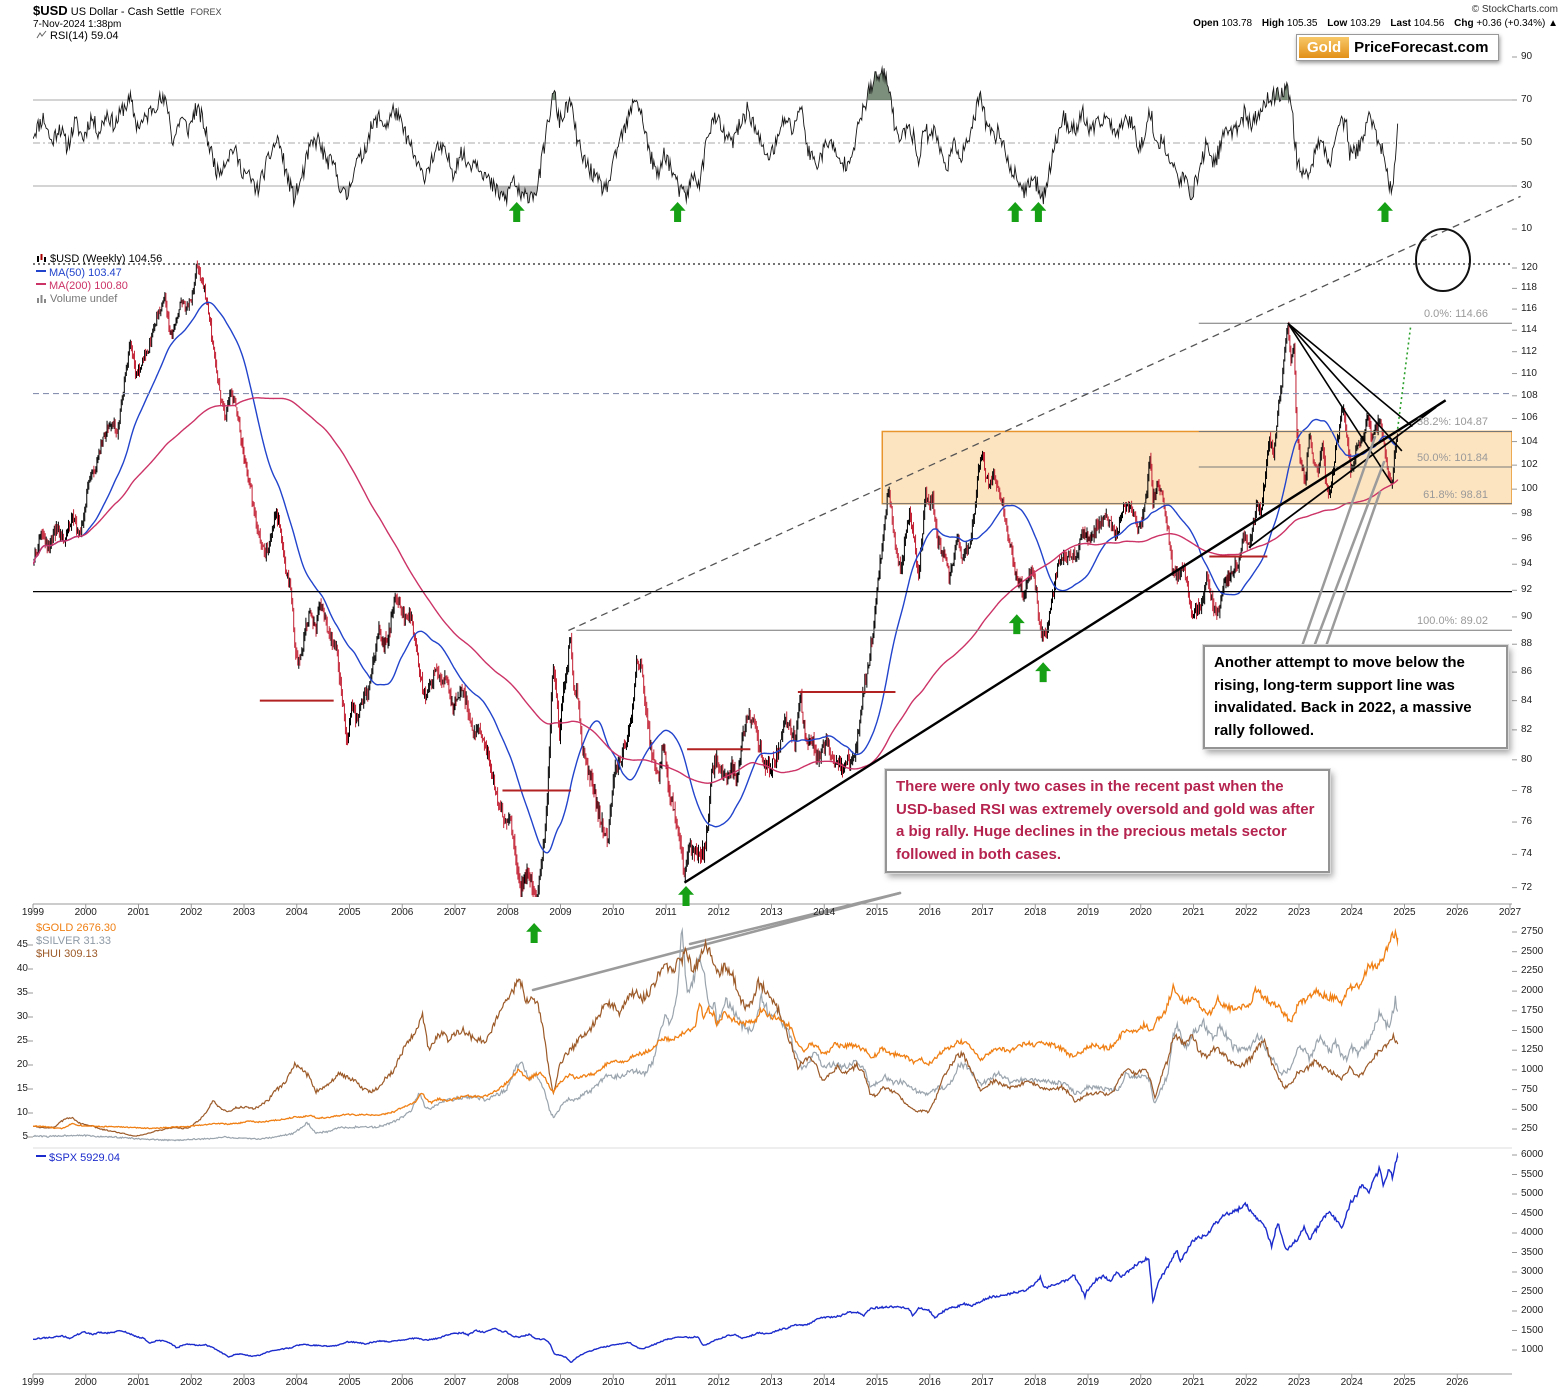 The image size is (1565, 1396). I want to click on volume-bars-icon, so click(41, 299).